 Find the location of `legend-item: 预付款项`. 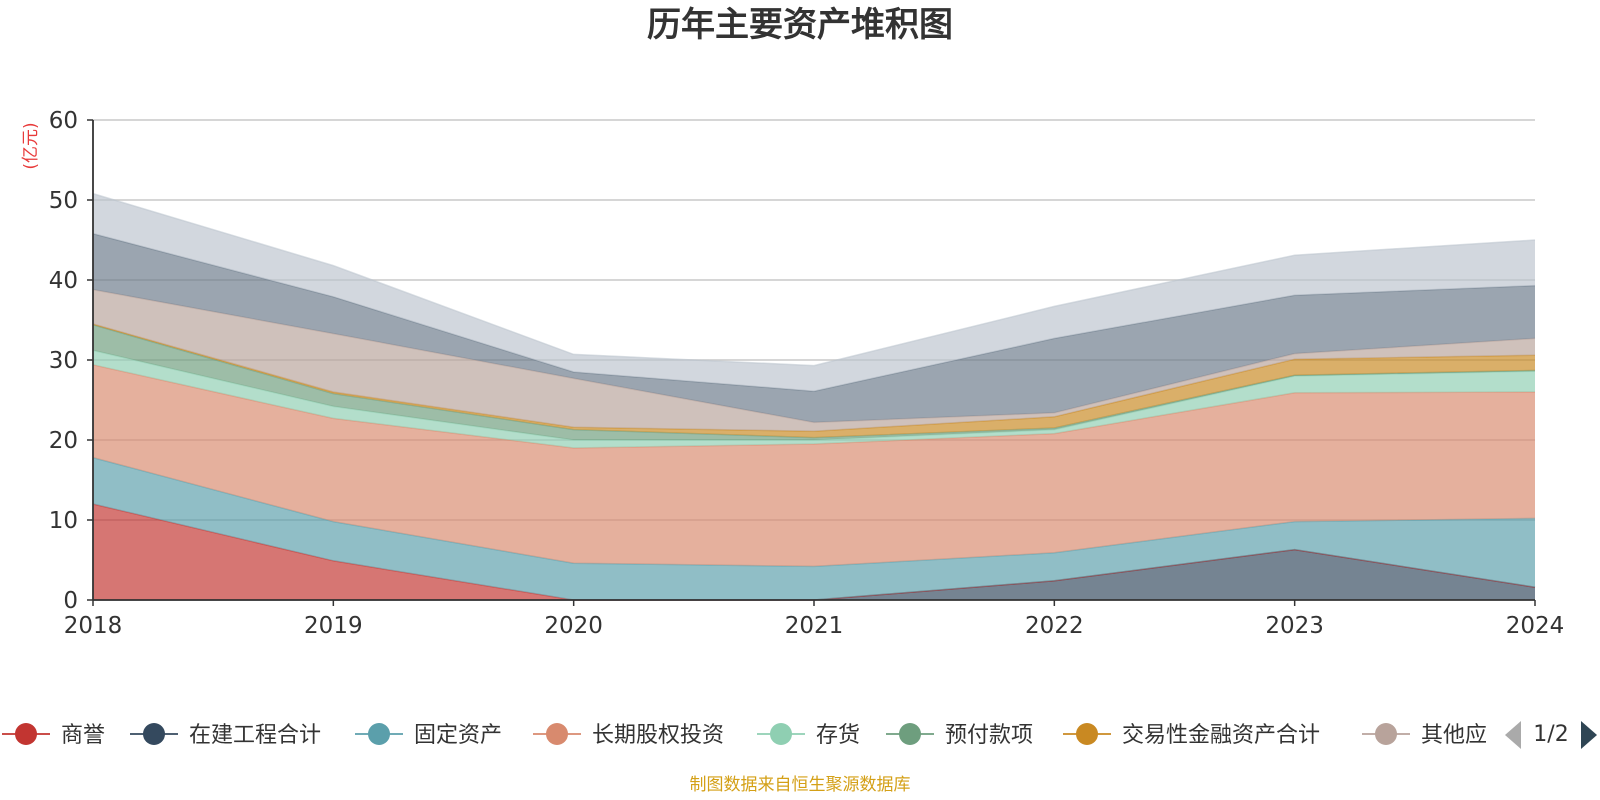

legend-item: 预付款项 is located at coordinates (959, 735).